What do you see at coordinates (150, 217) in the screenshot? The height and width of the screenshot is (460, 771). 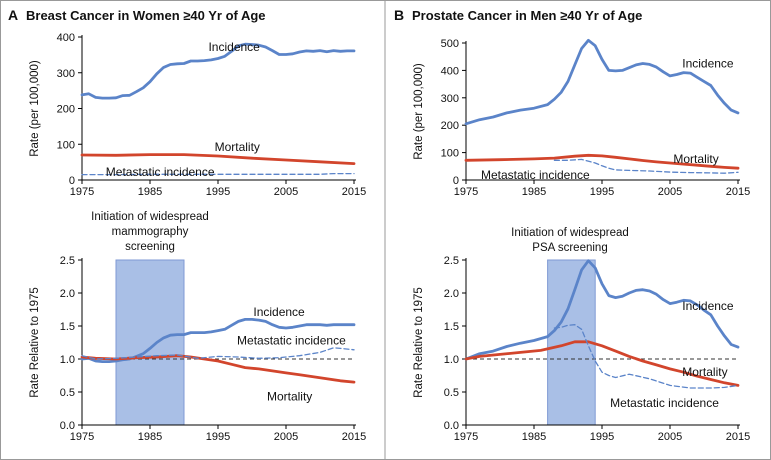 I see `panel-a-annotation-line-1: Initiation of widespread` at bounding box center [150, 217].